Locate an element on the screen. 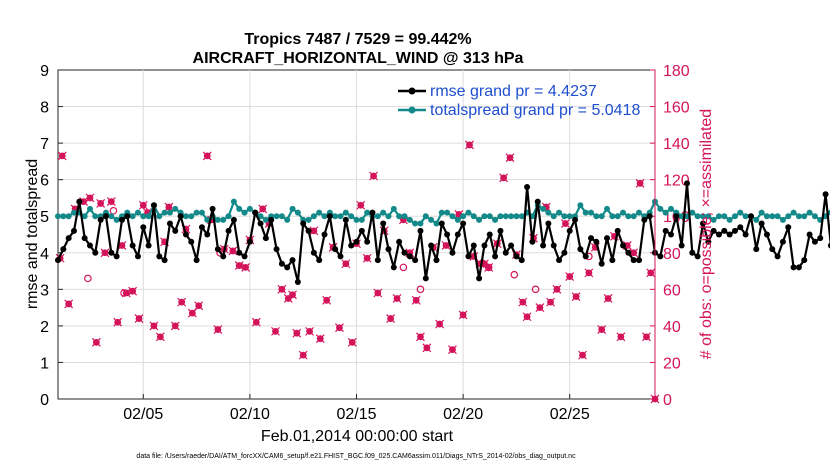 The width and height of the screenshot is (830, 470). y-right-tick-label: 0 is located at coordinates (667, 400).